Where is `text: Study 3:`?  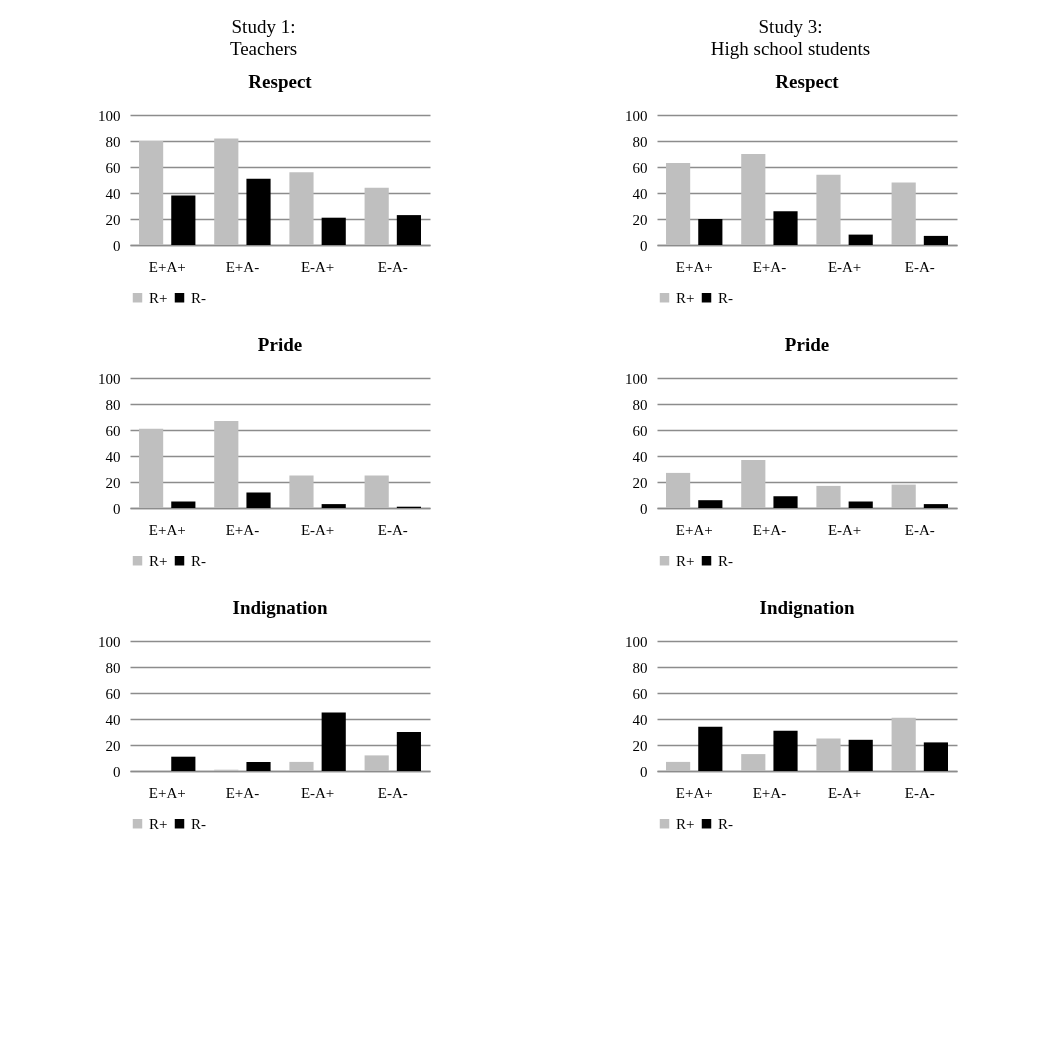 text: Study 3: is located at coordinates (790, 26).